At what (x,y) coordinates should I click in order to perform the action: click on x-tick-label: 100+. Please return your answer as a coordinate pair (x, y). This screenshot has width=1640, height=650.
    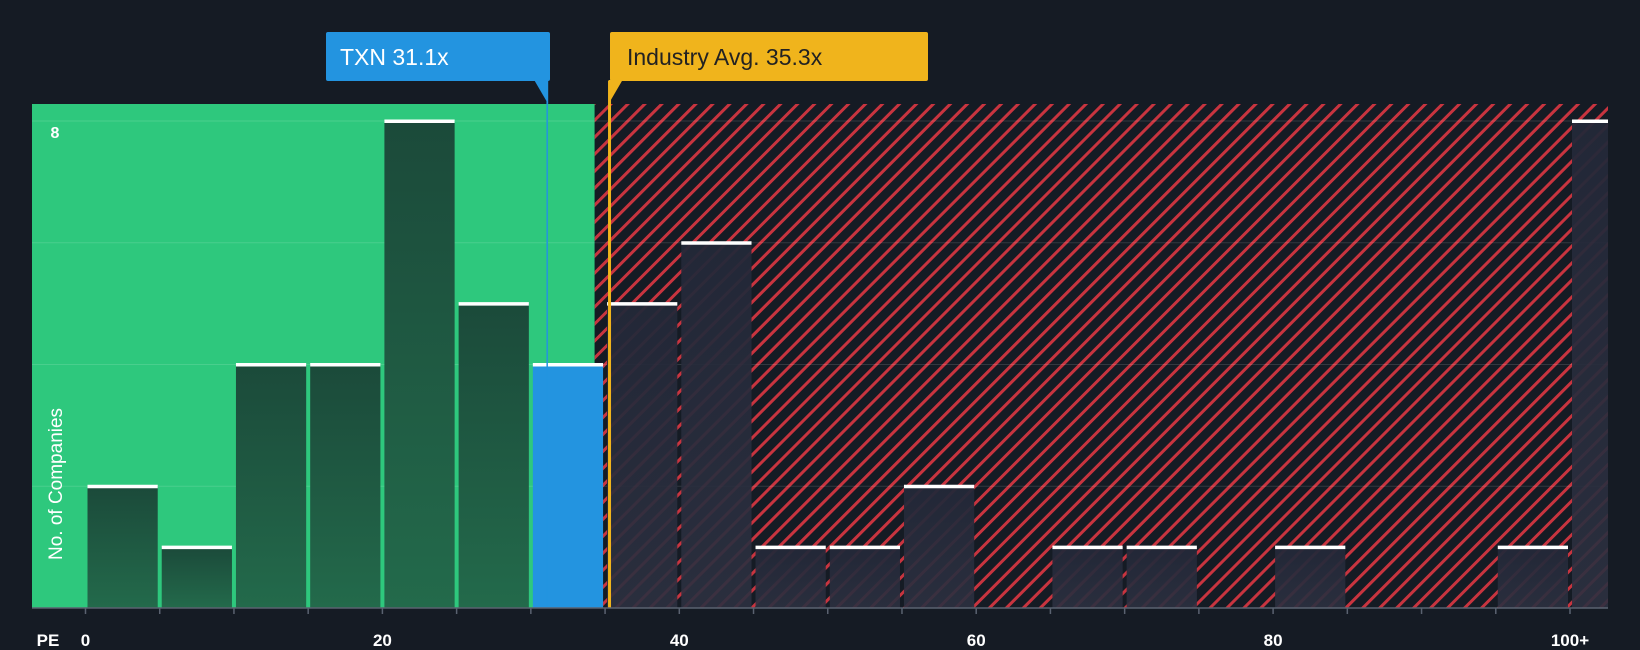
    Looking at the image, I should click on (1570, 640).